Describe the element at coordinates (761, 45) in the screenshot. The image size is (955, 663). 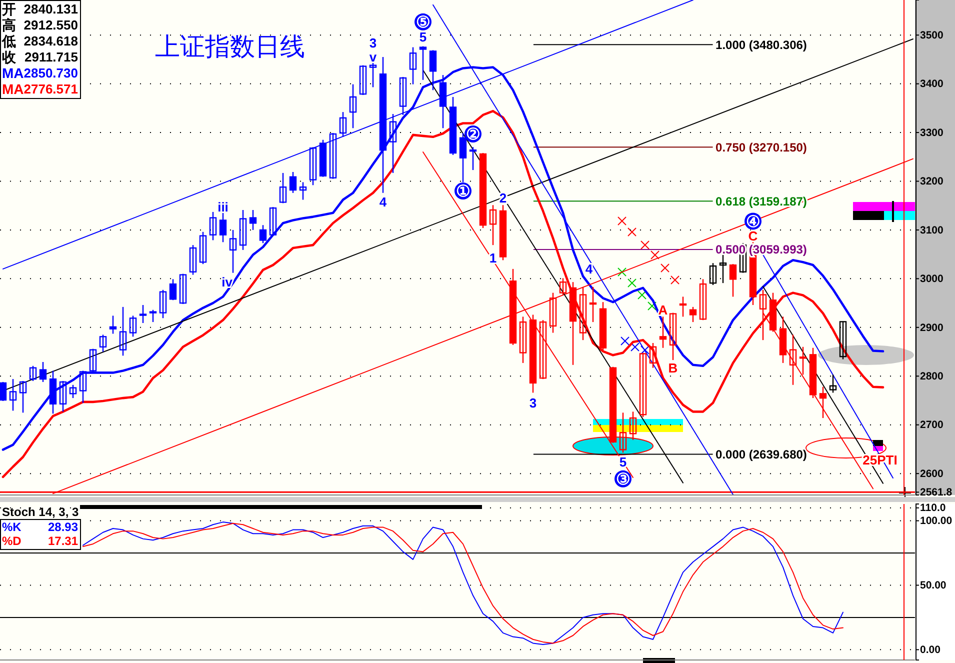
I see `ref-line-label: 1.000 (3480.306)` at that location.